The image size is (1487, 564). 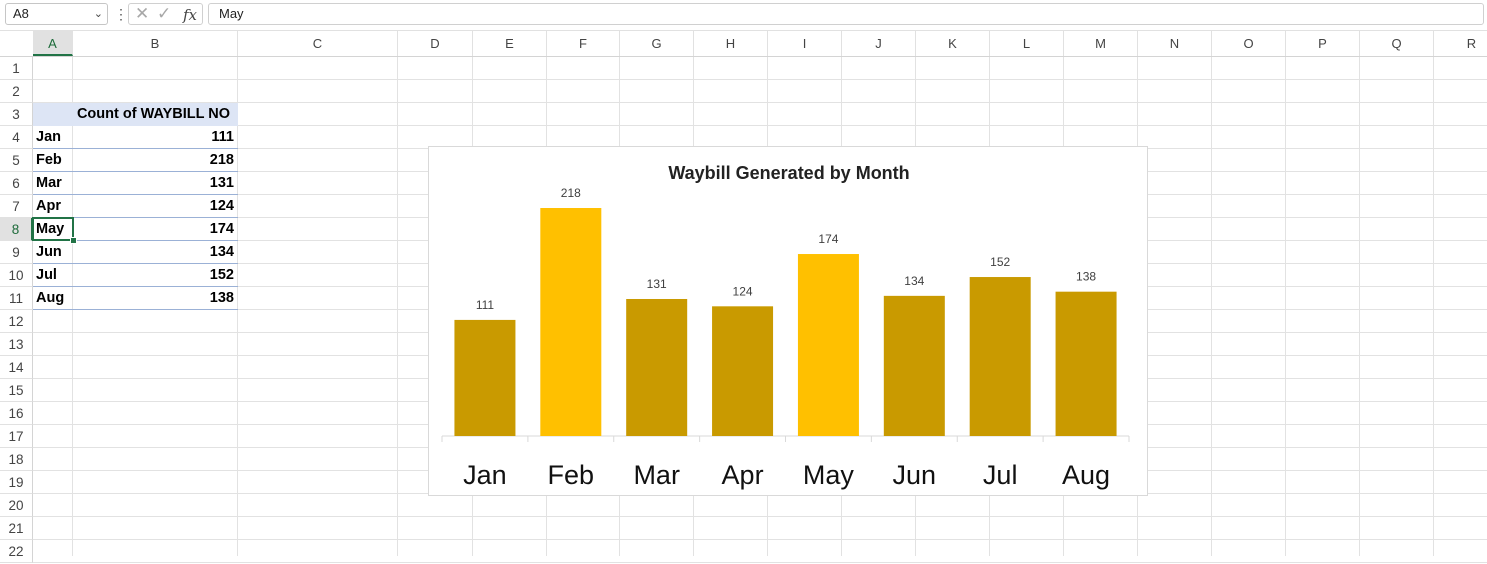 What do you see at coordinates (53, 229) in the screenshot?
I see `active-cell-border` at bounding box center [53, 229].